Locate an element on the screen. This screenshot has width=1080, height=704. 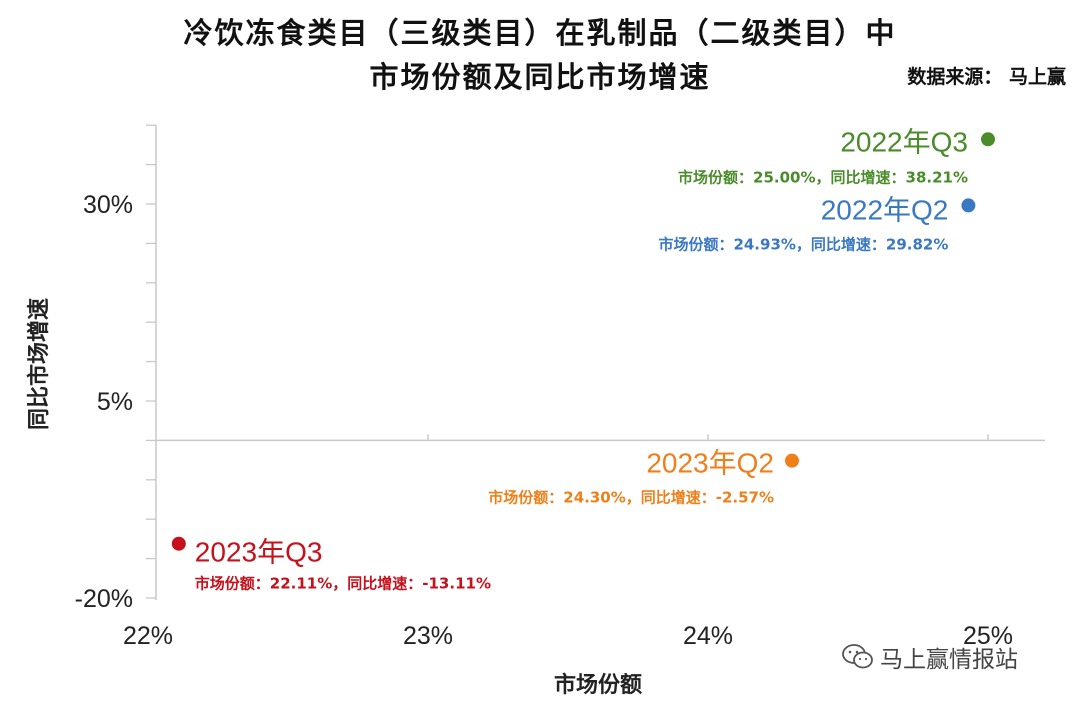
point-name-label: 2022年Q2 is located at coordinates (885, 209).